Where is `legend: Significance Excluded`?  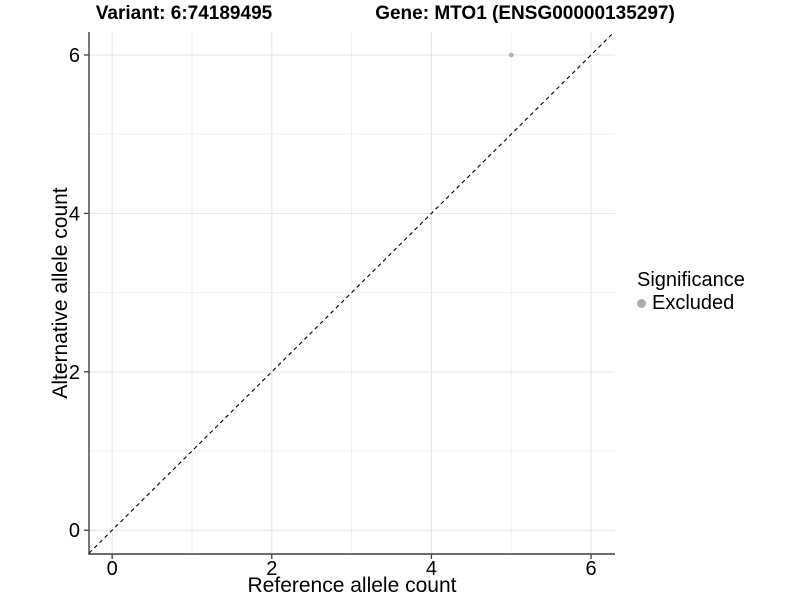
legend: Significance Excluded is located at coordinates (691, 292).